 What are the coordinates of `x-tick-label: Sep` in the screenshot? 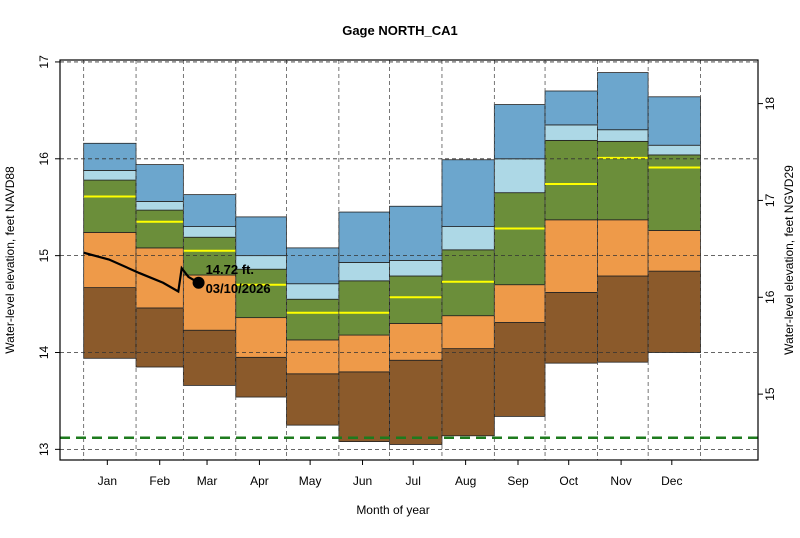 It's located at (518, 481).